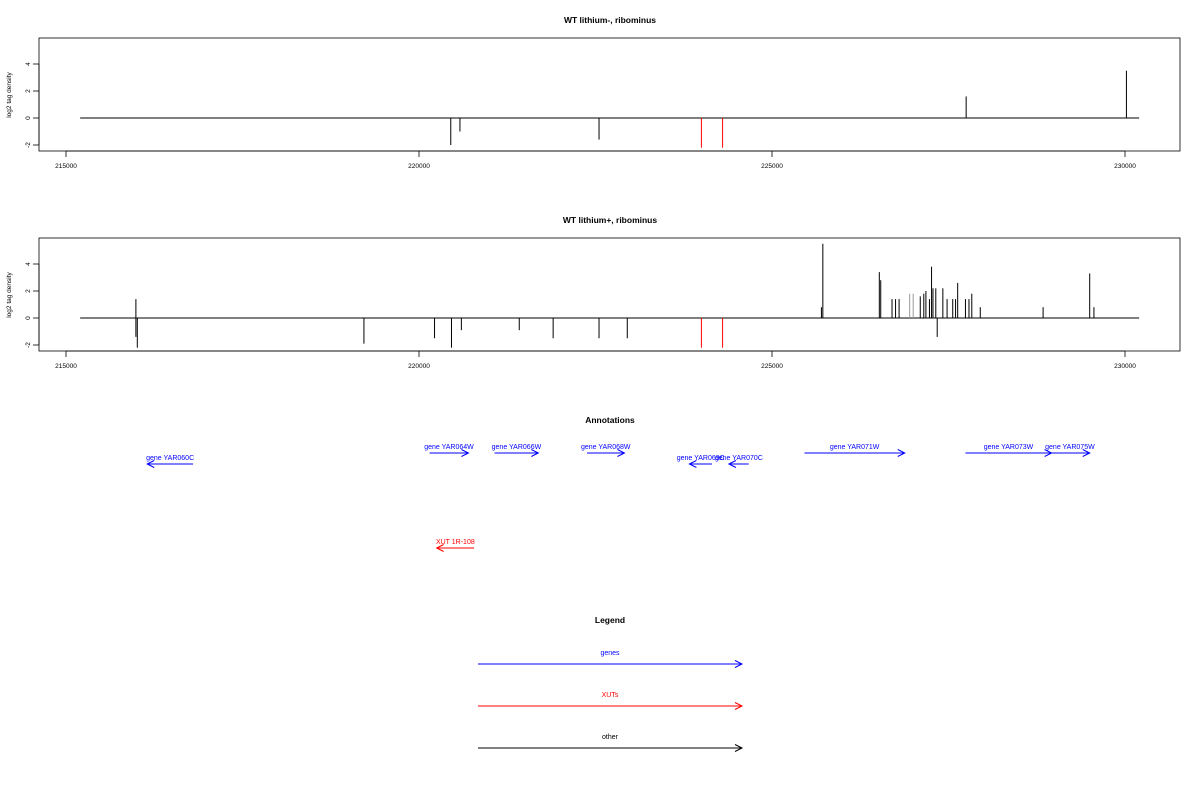 This screenshot has width=1200, height=805. I want to click on annotations-title: Annotations, so click(610, 420).